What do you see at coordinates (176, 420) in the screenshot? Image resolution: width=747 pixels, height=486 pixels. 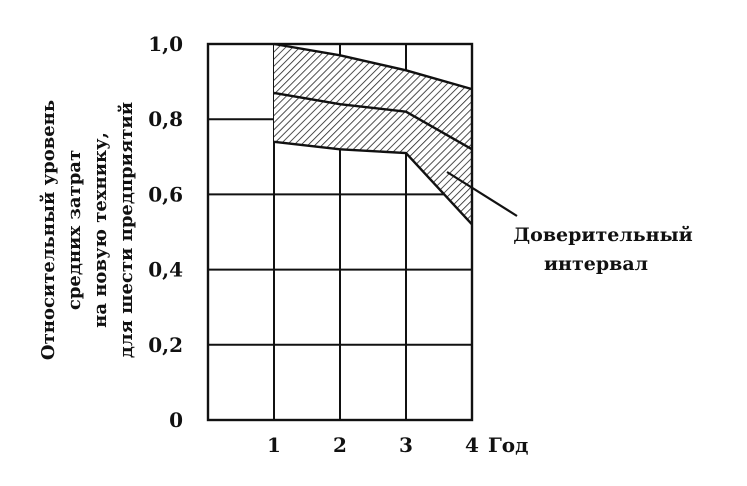 I see `y-tick-label-0: 0` at bounding box center [176, 420].